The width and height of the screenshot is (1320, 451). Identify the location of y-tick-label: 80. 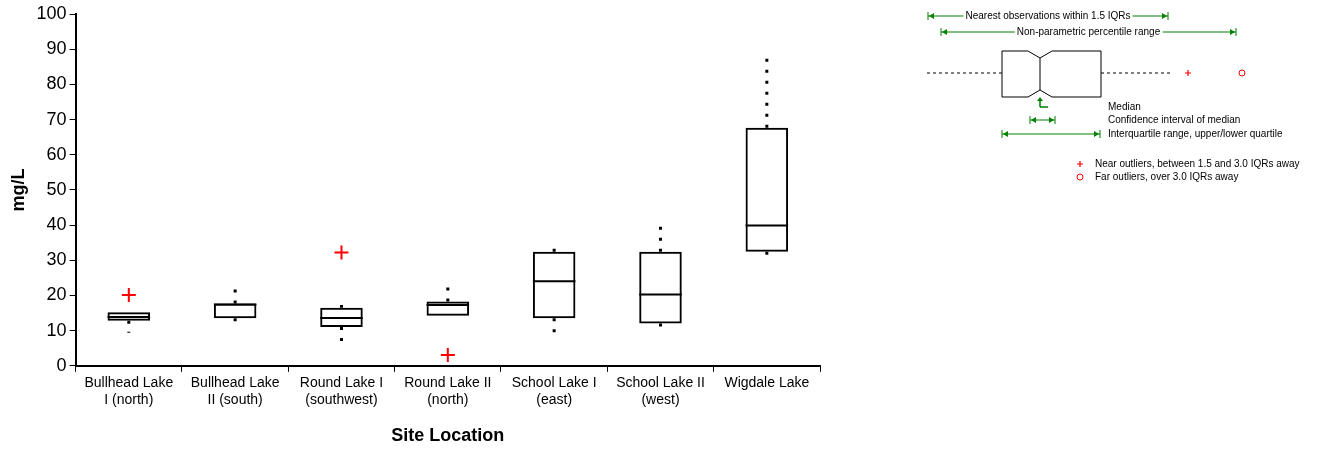
(56, 83).